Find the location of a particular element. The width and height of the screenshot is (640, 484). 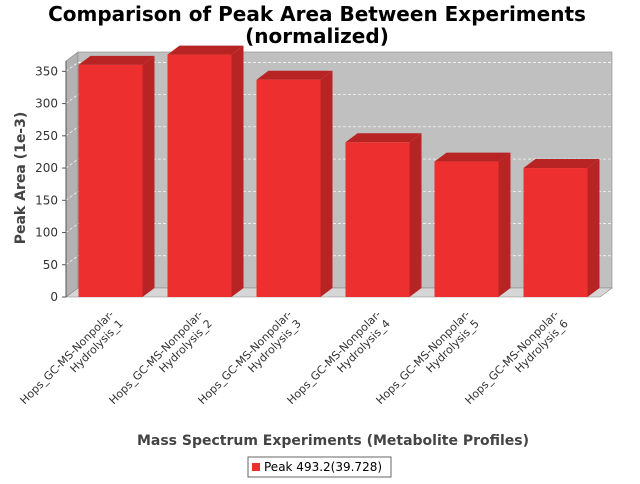

y-axis-label: Peak Area (1e-3) is located at coordinates (21, 178).